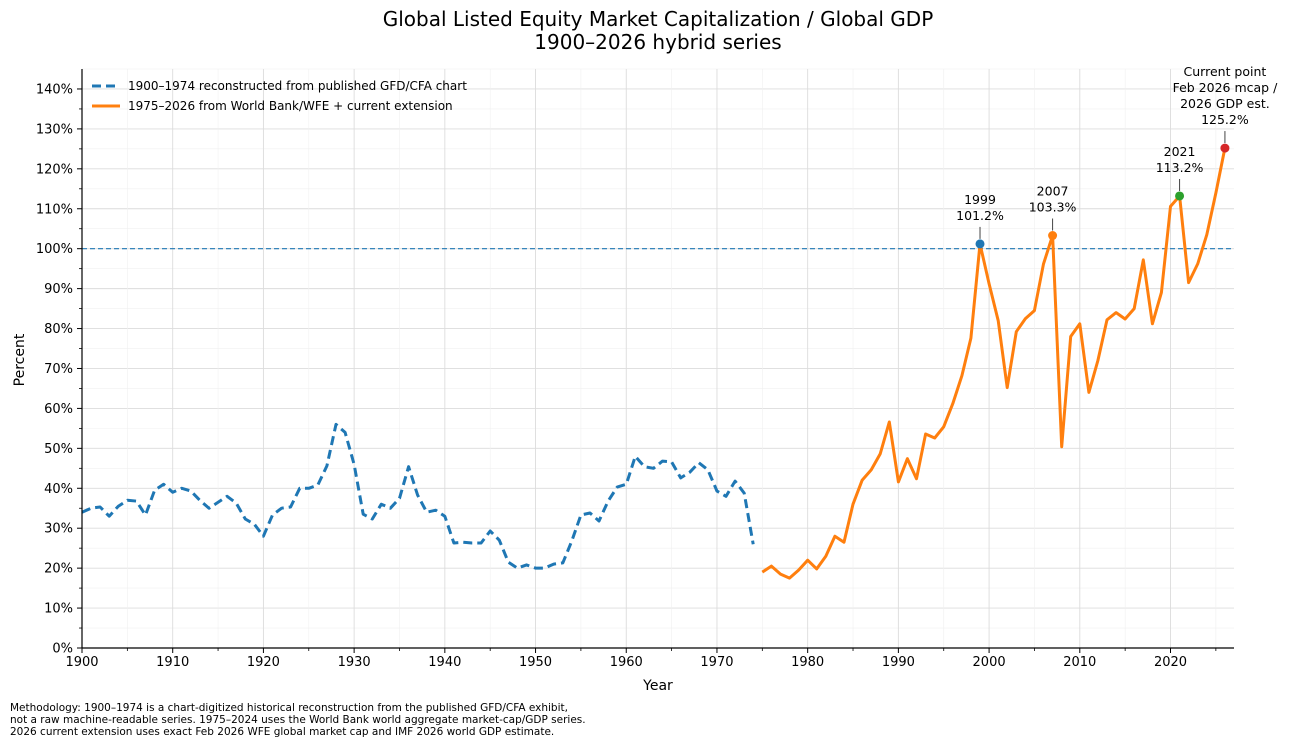  Describe the element at coordinates (716, 662) in the screenshot. I see `x-tick-label: 1970` at that location.